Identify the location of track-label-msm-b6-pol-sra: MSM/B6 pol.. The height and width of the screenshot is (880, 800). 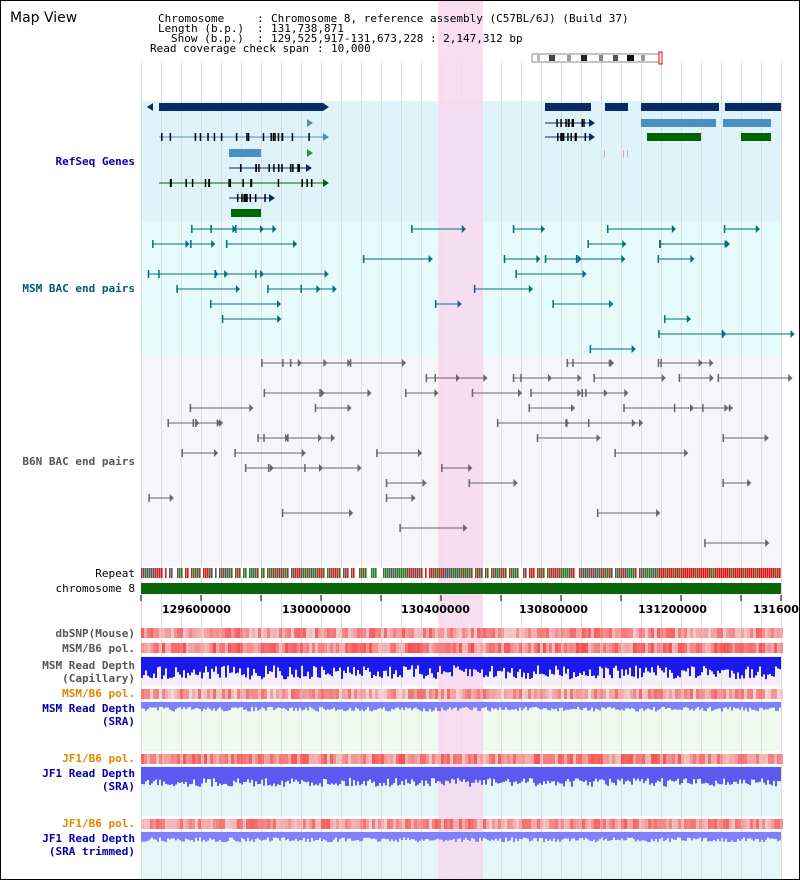
(98, 693).